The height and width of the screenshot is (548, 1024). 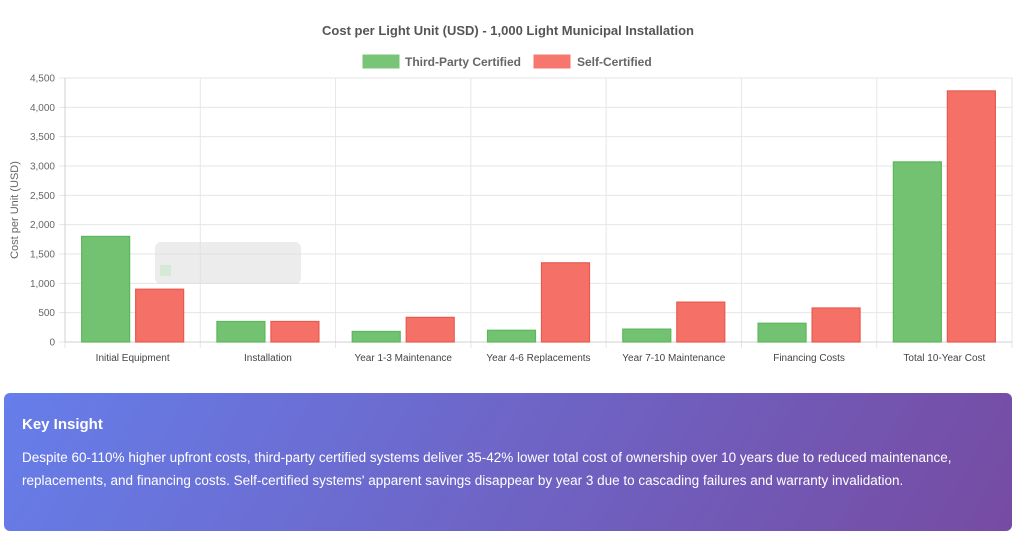 I want to click on chart-tooltip, so click(x=228, y=263).